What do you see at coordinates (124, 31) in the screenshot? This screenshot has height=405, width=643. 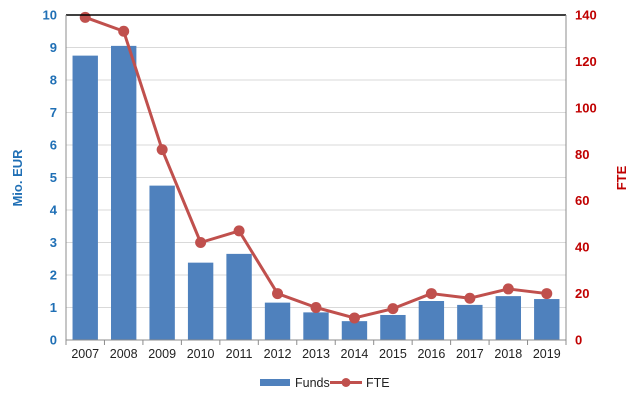 I see `fte-point-2008` at bounding box center [124, 31].